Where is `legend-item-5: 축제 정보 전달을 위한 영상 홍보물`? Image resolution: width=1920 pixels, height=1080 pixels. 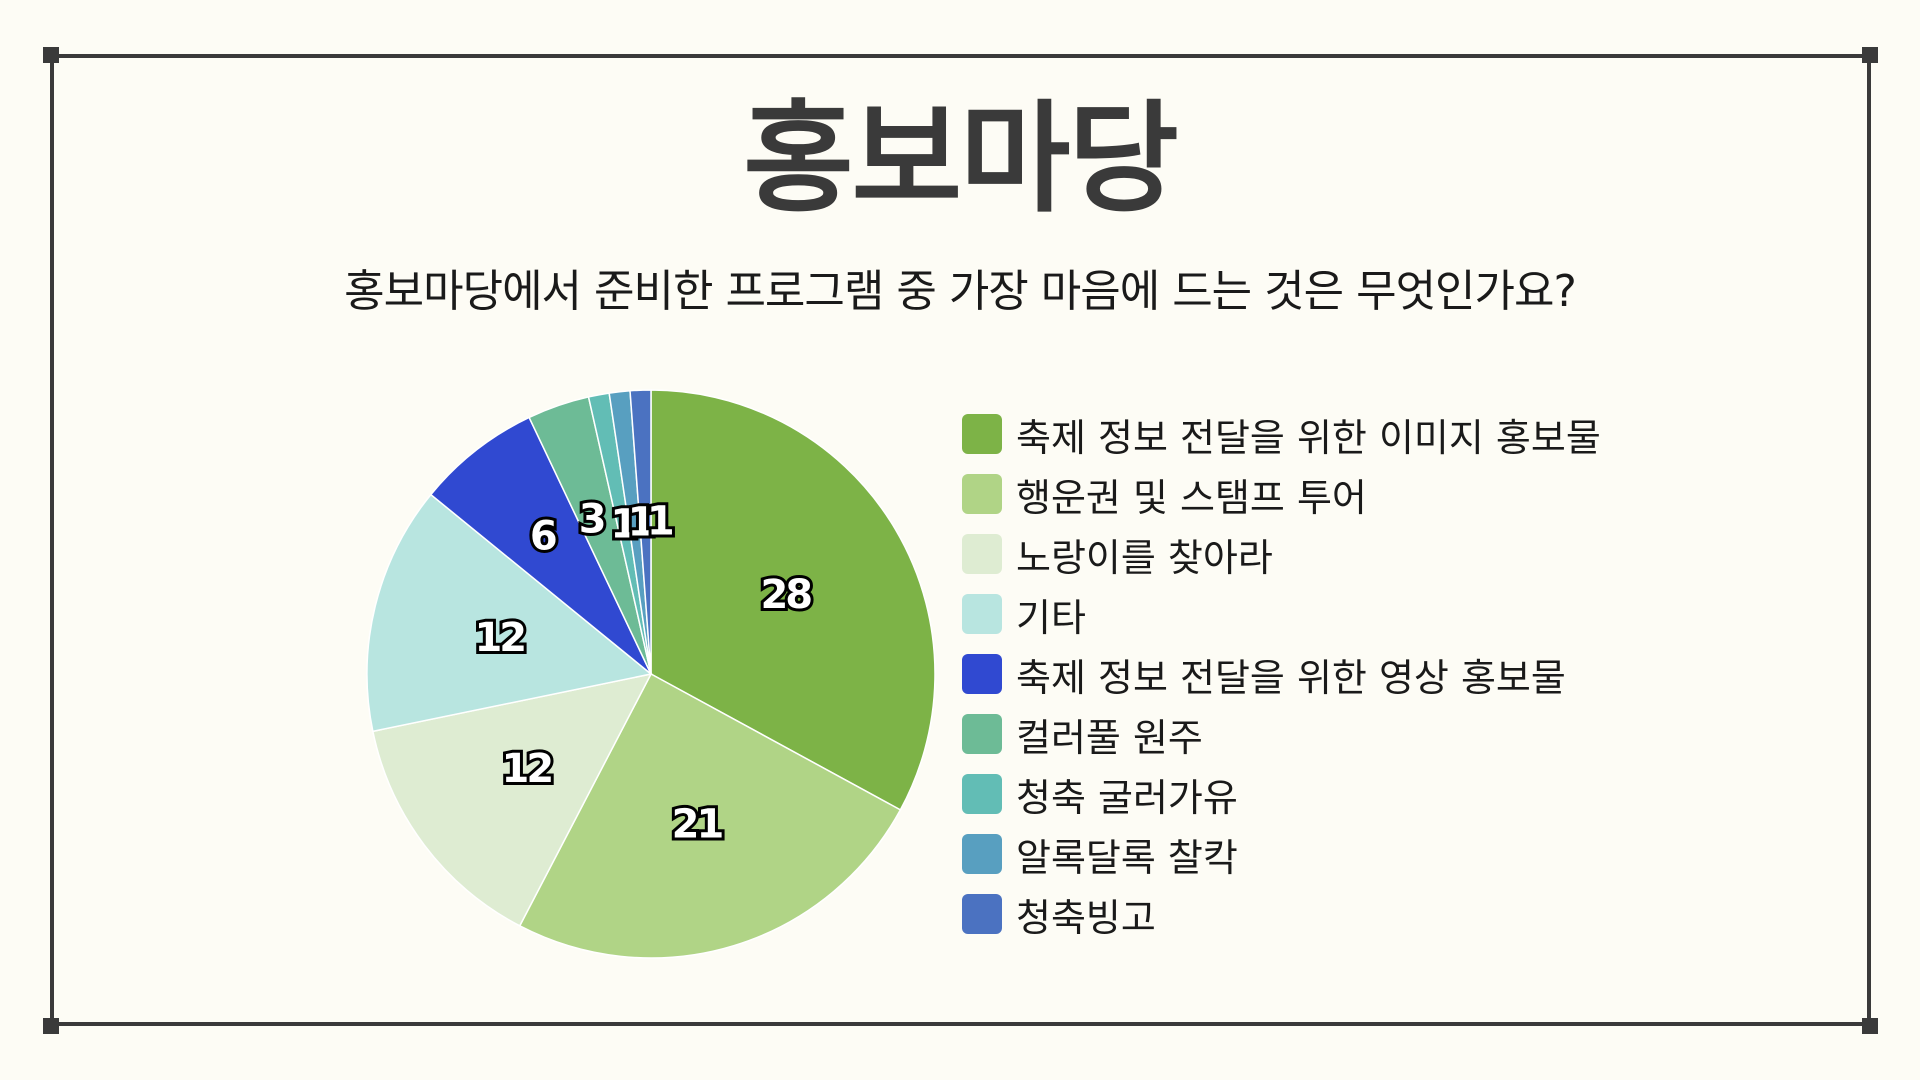
legend-item-5: 축제 정보 전달을 위한 영상 홍보물 is located at coordinates (1281, 674).